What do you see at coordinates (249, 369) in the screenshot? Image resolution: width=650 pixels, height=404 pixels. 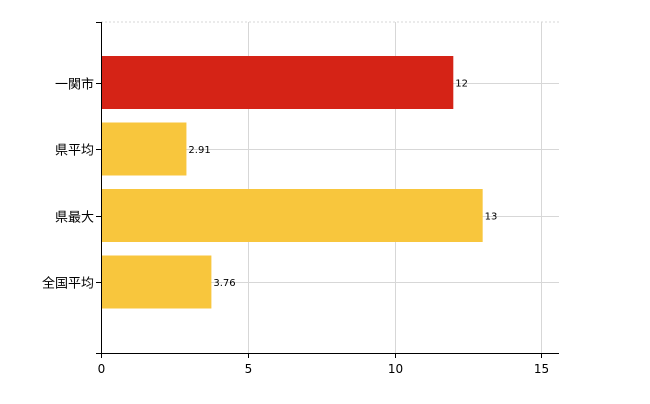 I see `x-tick-label-1: 5` at bounding box center [249, 369].